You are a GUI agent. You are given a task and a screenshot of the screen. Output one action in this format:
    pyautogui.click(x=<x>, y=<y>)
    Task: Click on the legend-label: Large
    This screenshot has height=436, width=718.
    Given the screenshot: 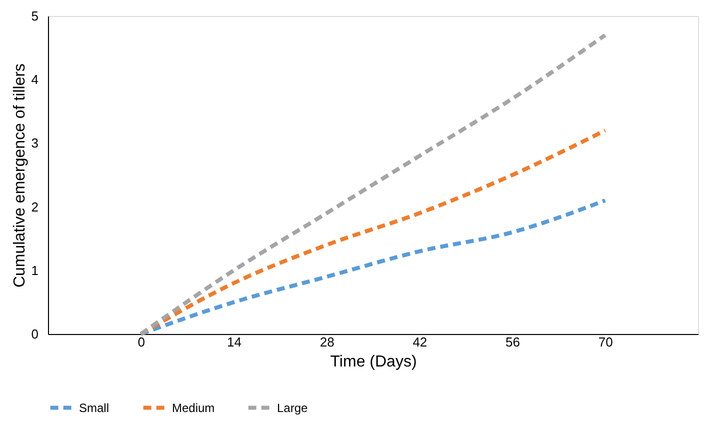 What is the action you would take?
    pyautogui.click(x=292, y=407)
    